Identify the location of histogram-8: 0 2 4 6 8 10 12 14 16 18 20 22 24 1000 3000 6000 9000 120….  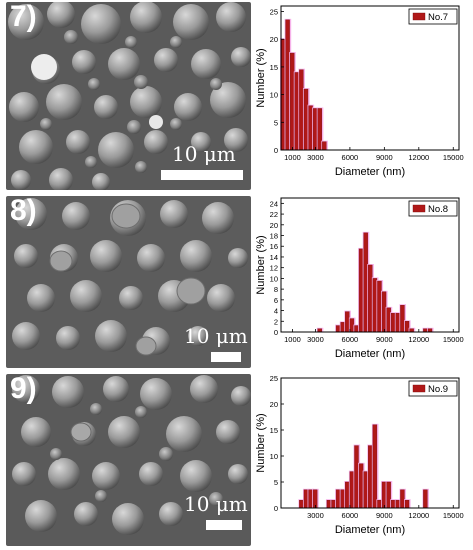
(364, 281).